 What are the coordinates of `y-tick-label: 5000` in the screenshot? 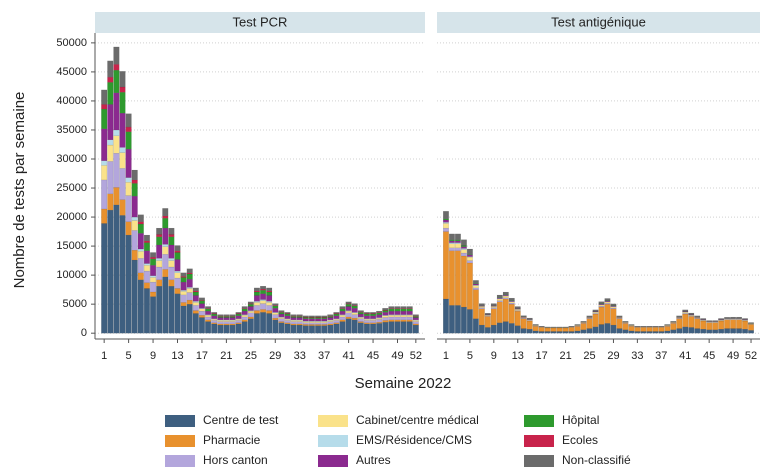 It's located at (75, 304).